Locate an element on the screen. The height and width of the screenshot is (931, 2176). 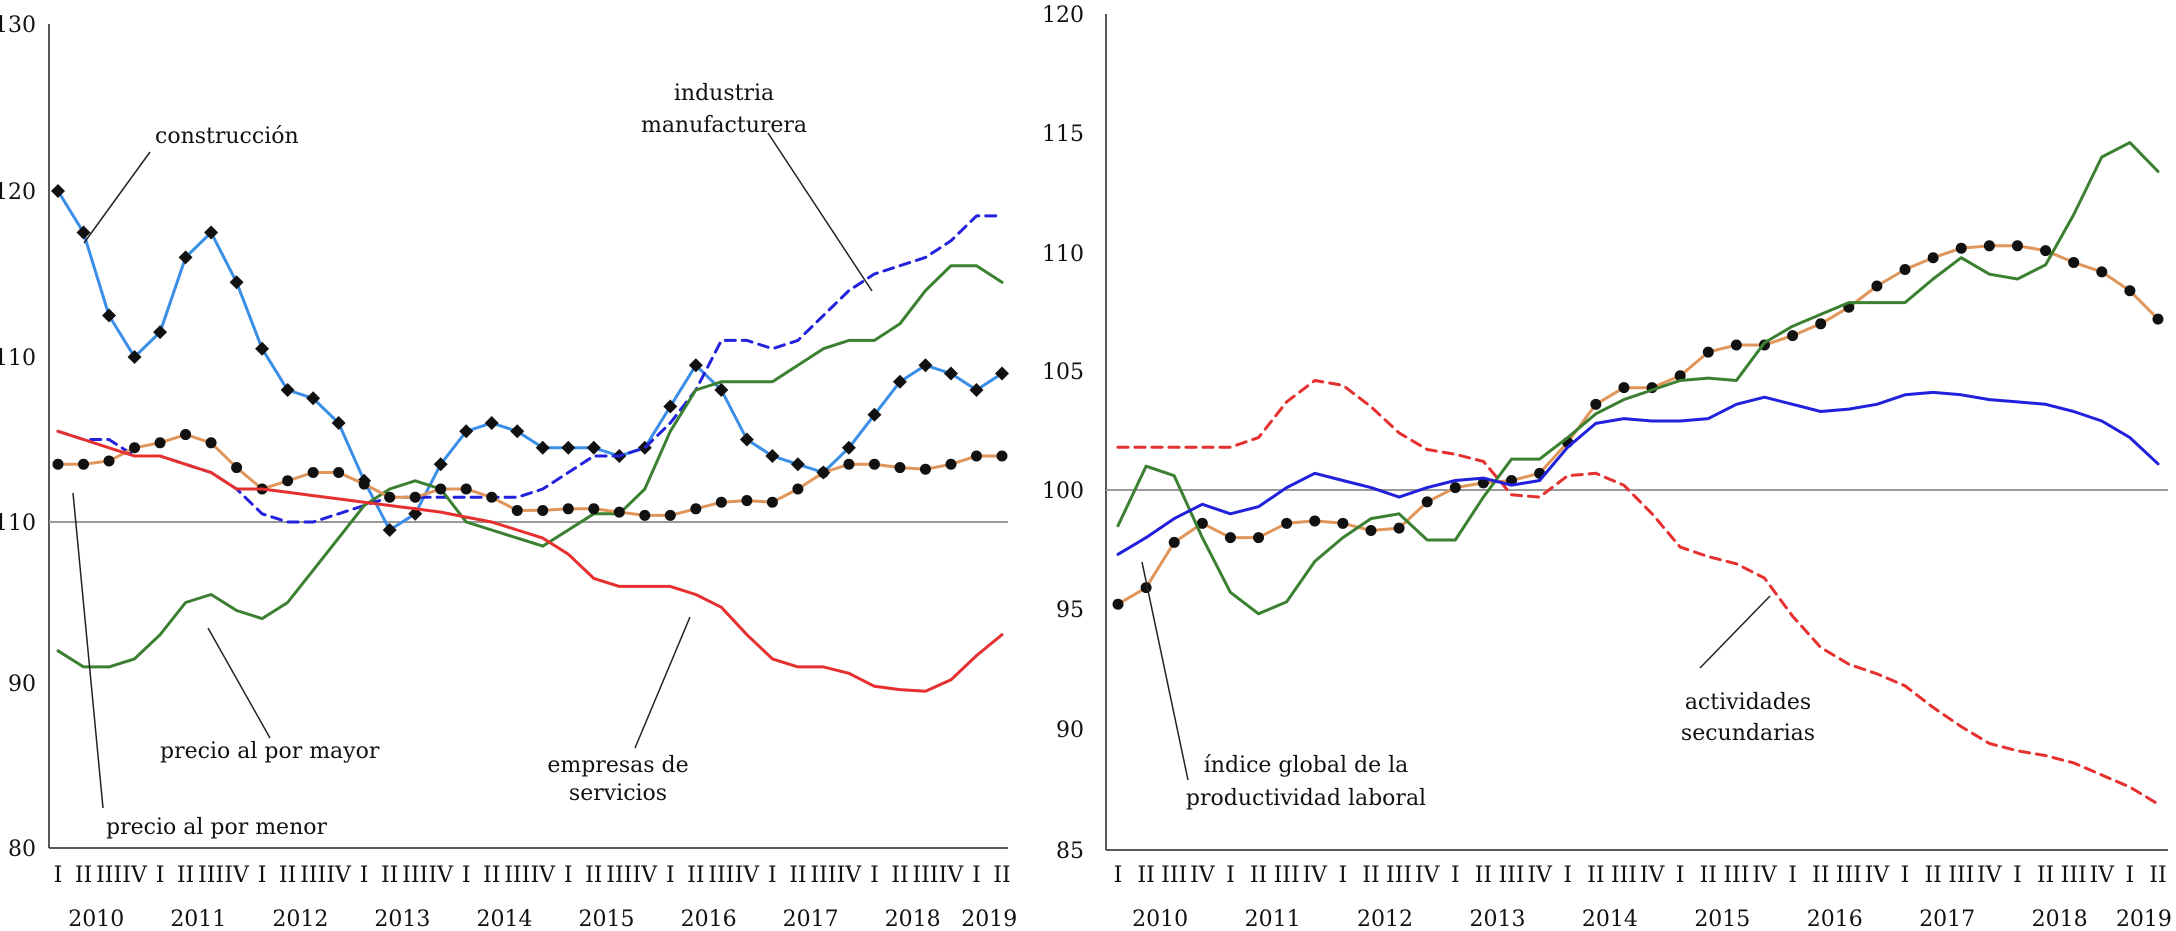
left-quarter-label-3: IV is located at coordinates (135, 875).